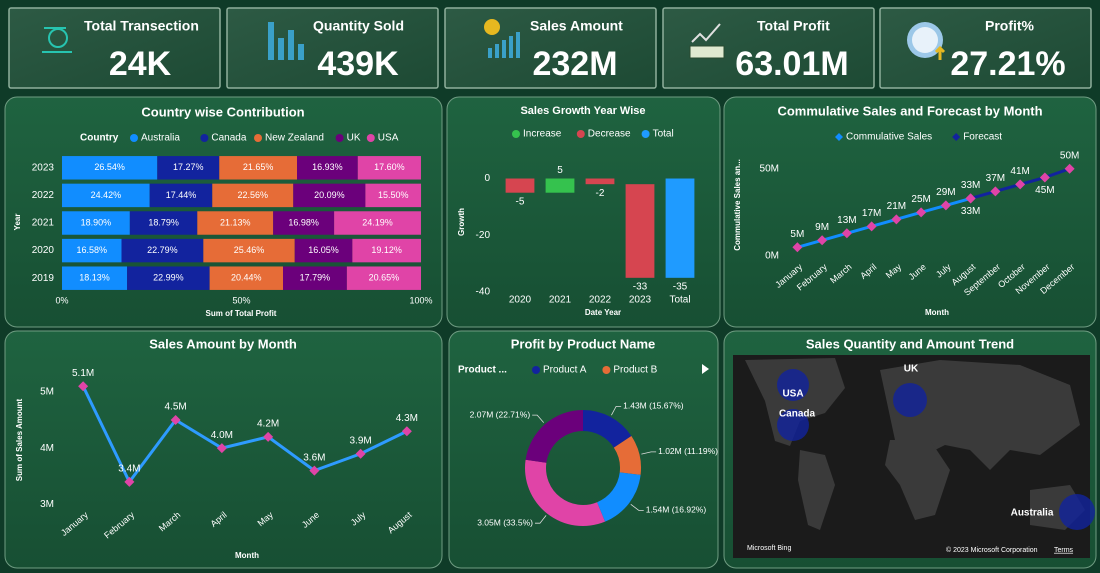 Image resolution: width=1100 pixels, height=573 pixels. I want to click on data-label: 15.50%, so click(393, 195).